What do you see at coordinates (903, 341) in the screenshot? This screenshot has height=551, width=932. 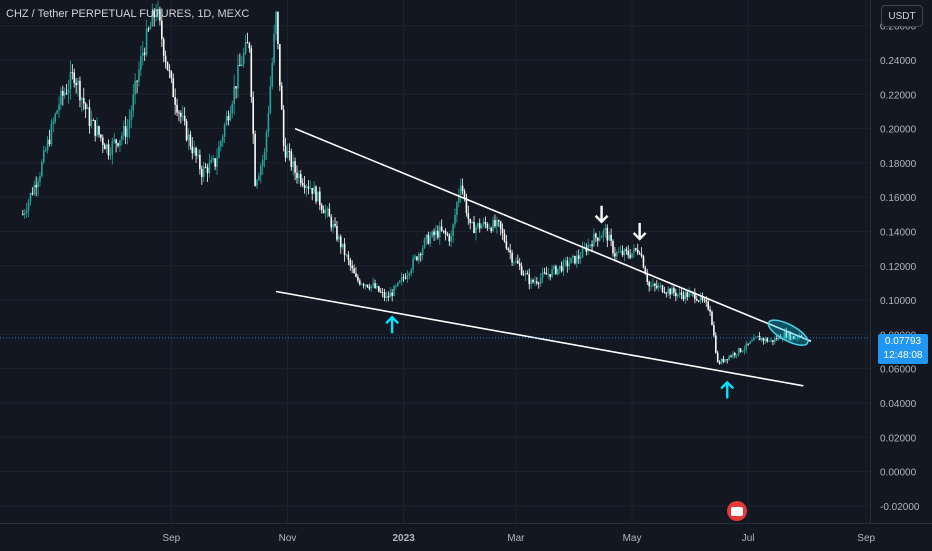 I see `last-price-value: 0.07793` at bounding box center [903, 341].